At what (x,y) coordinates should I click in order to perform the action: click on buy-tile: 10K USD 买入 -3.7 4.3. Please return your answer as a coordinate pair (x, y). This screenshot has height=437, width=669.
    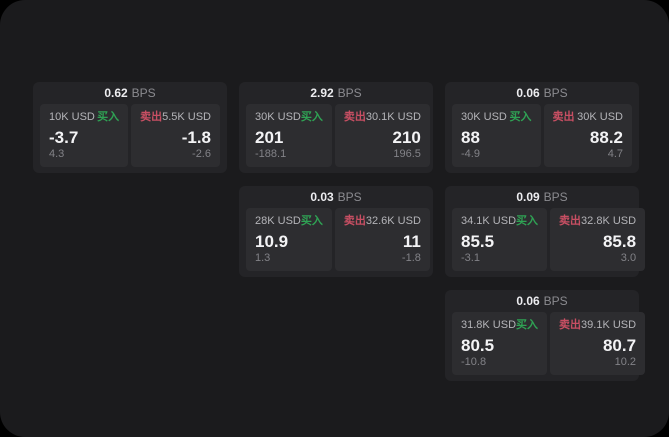
    Looking at the image, I should click on (84, 135).